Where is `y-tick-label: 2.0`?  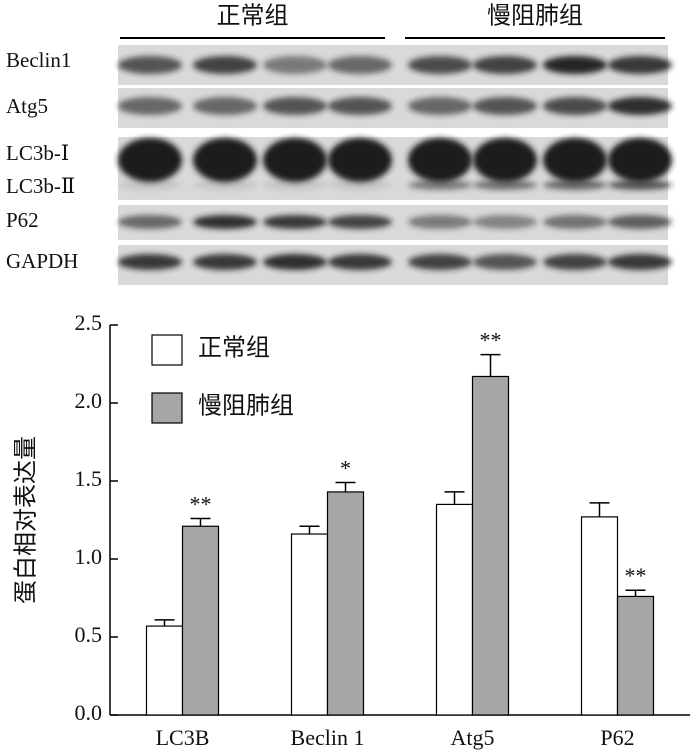 y-tick-label: 2.0 is located at coordinates (89, 400).